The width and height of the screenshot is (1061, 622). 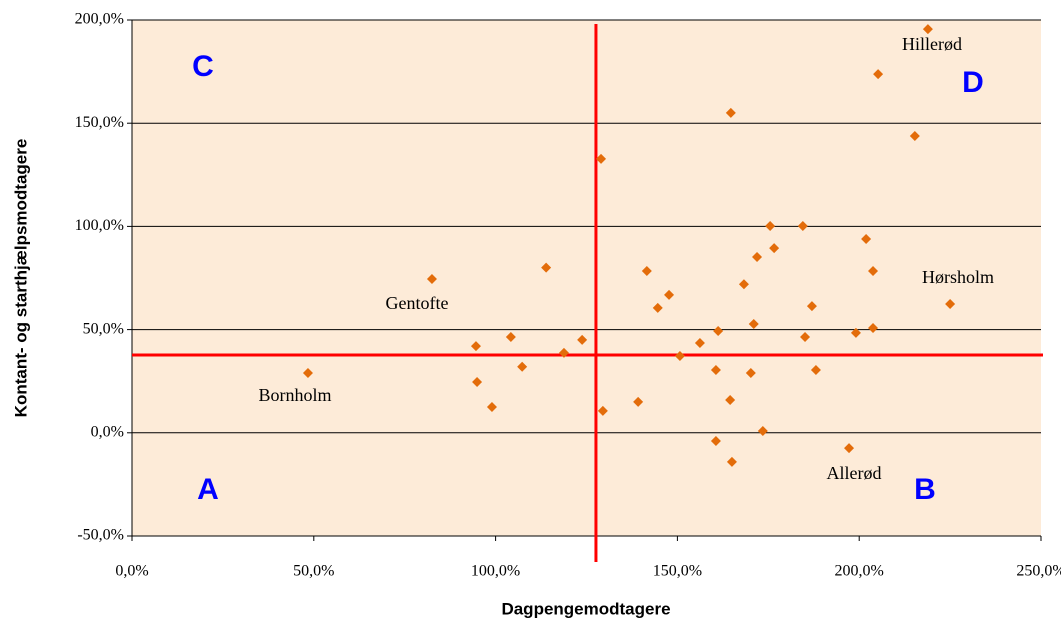 I want to click on y-axis-label: Kontant- og starthjælpsmodtagere, so click(x=20, y=278).